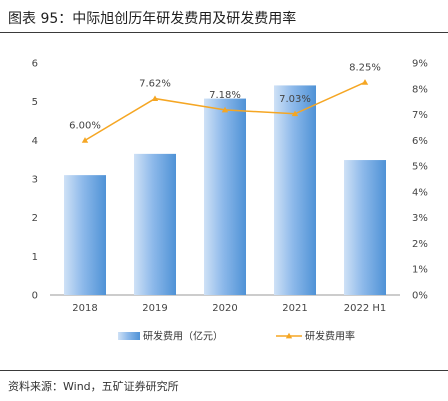  I want to click on footer-divider, so click(224, 370).